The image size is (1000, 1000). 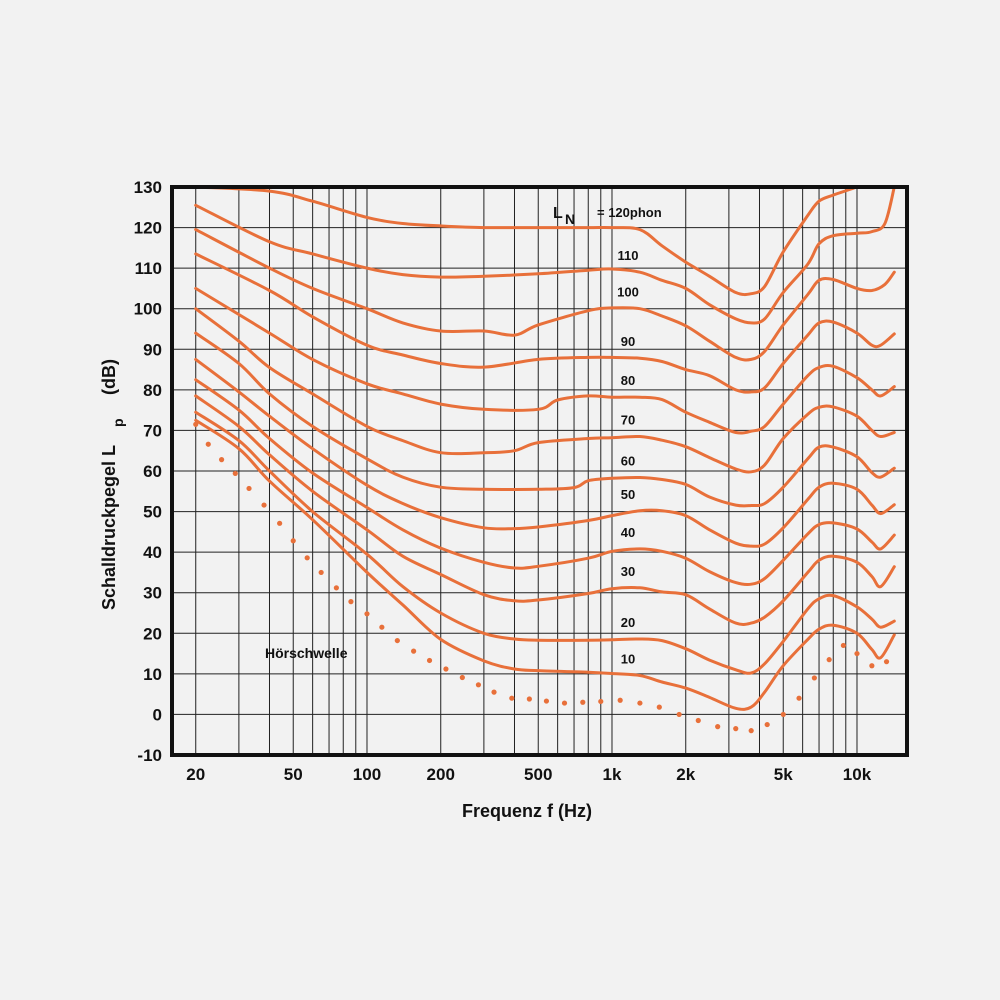 What do you see at coordinates (195, 774) in the screenshot?
I see `x-tick-label: 20` at bounding box center [195, 774].